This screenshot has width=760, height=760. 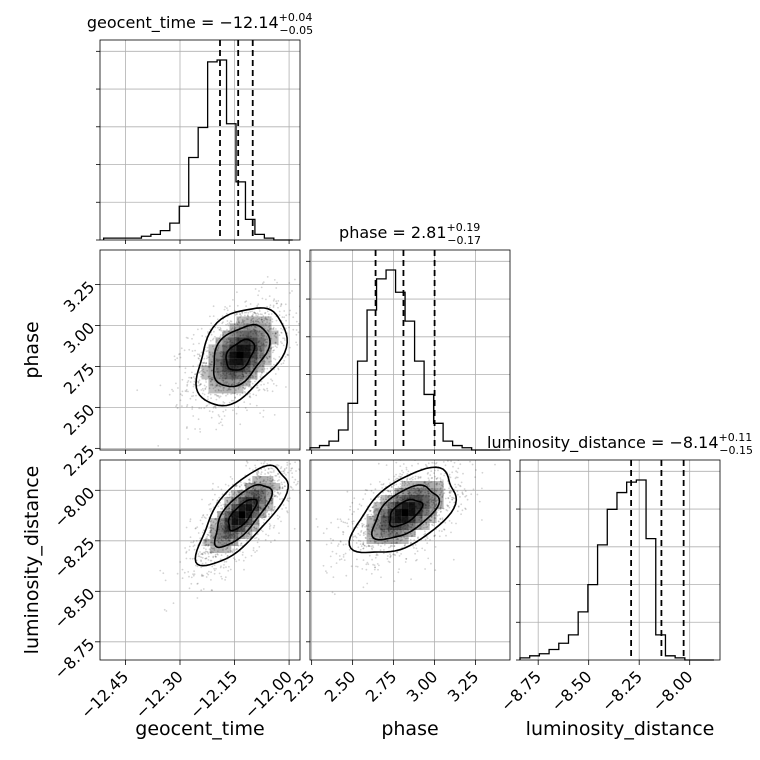 What do you see at coordinates (159, 694) in the screenshot?
I see `xtick-label-geocent_time-1: −12.30` at bounding box center [159, 694].